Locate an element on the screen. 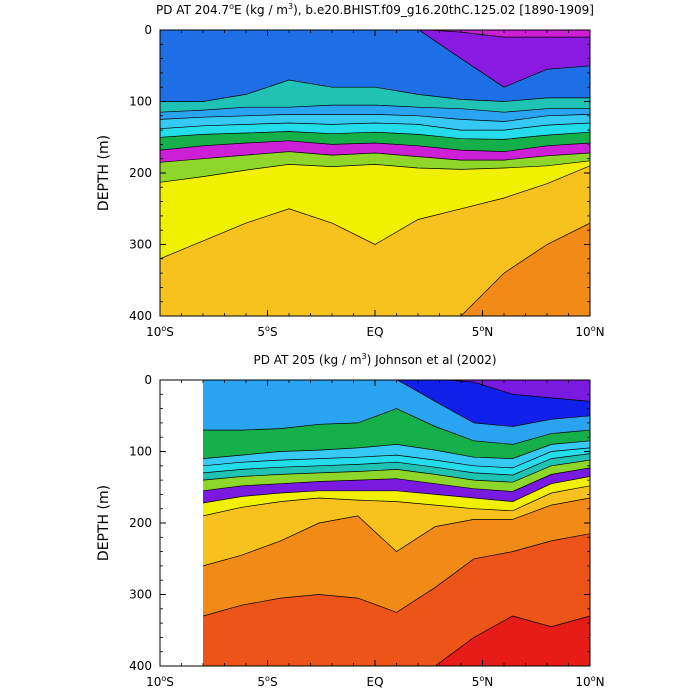 The width and height of the screenshot is (700, 700). contour-line-27.0 is located at coordinates (396, 640).